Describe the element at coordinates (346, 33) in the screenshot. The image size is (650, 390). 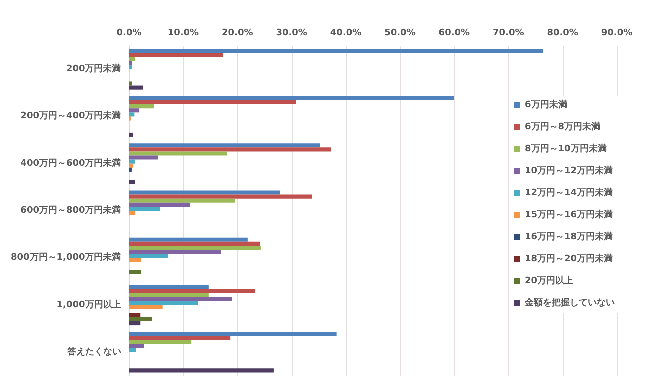
I see `x-tick-label: 40.0%` at that location.